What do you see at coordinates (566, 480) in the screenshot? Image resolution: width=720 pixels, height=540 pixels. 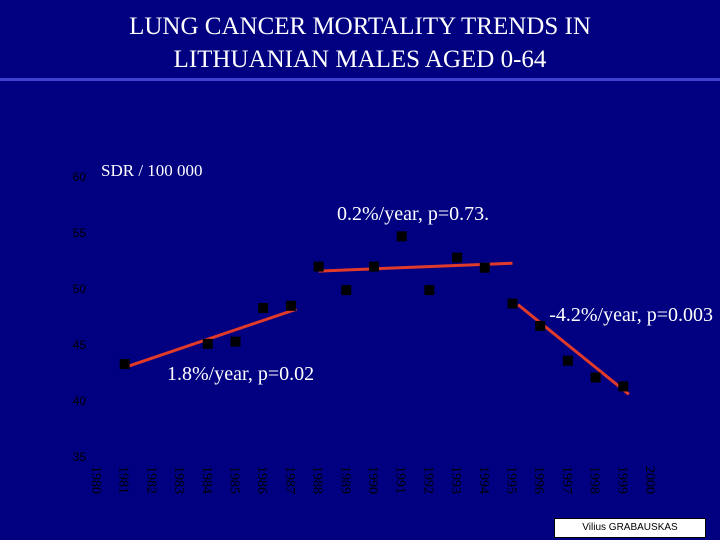 I see `x-tick-label: 1997` at bounding box center [566, 480].